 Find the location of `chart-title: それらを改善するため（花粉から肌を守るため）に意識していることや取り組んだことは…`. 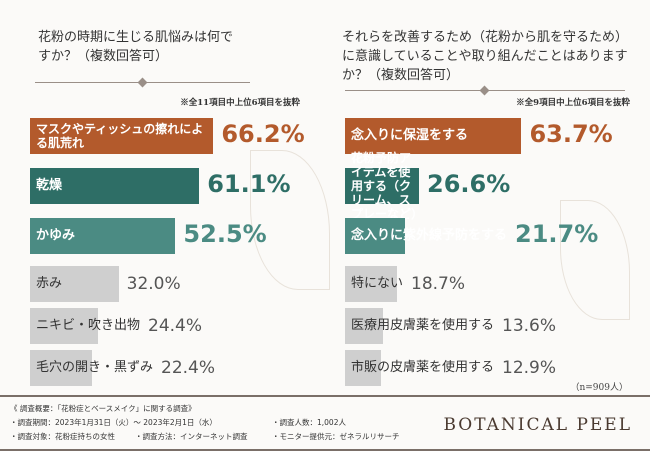

chart-title: それらを改善するため（花粉から肌を守るため）に意識していることや取り組んだことは… is located at coordinates (485, 56).